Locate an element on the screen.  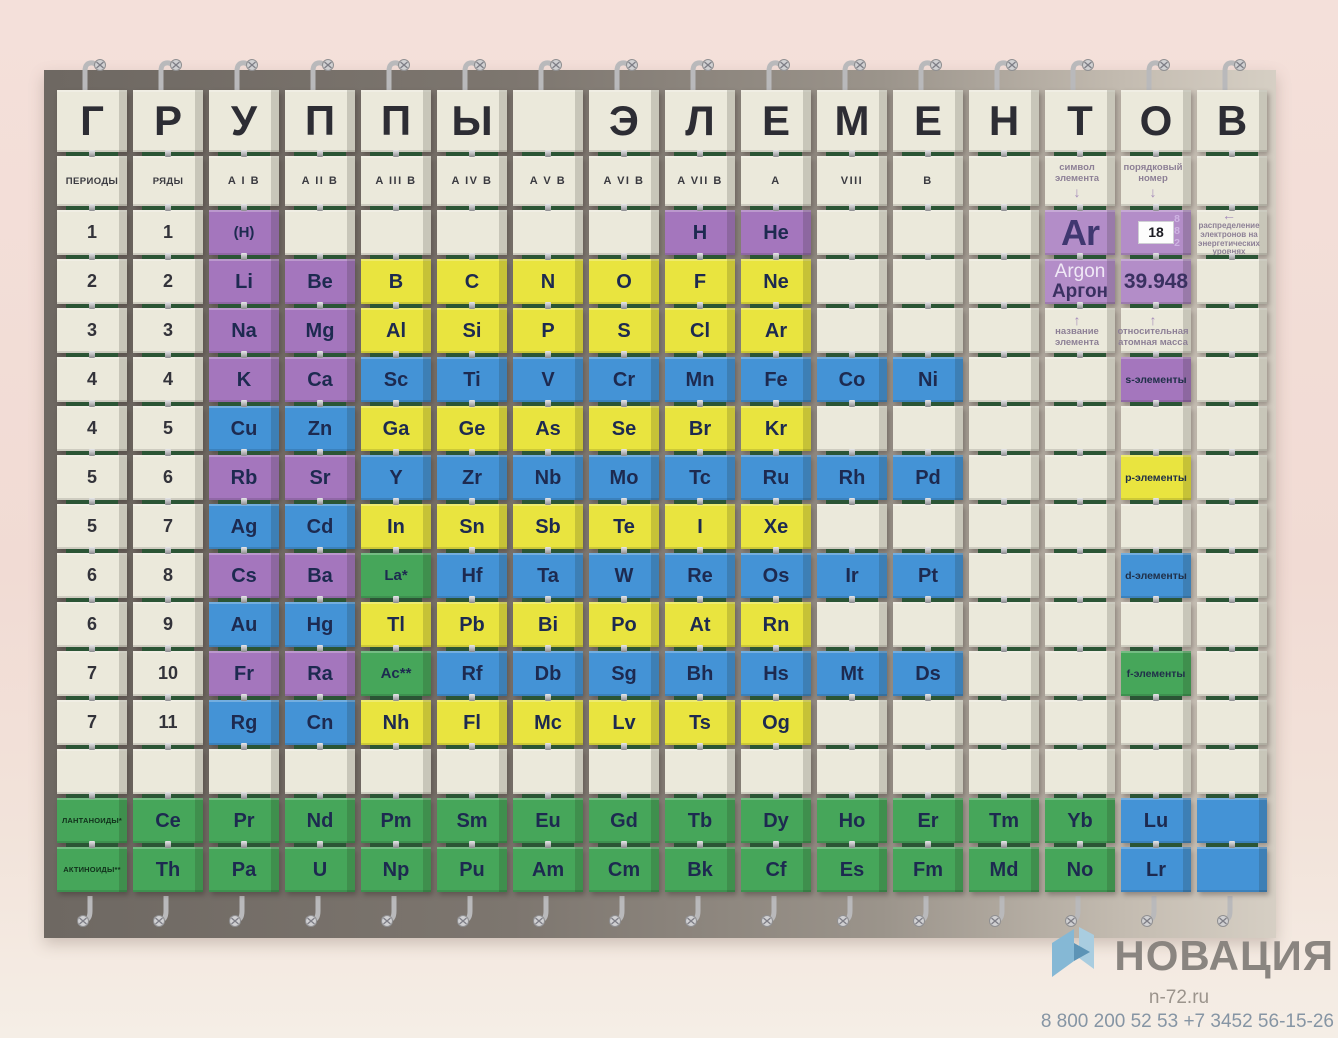
element-ir: Ir is located at coordinates (852, 572).